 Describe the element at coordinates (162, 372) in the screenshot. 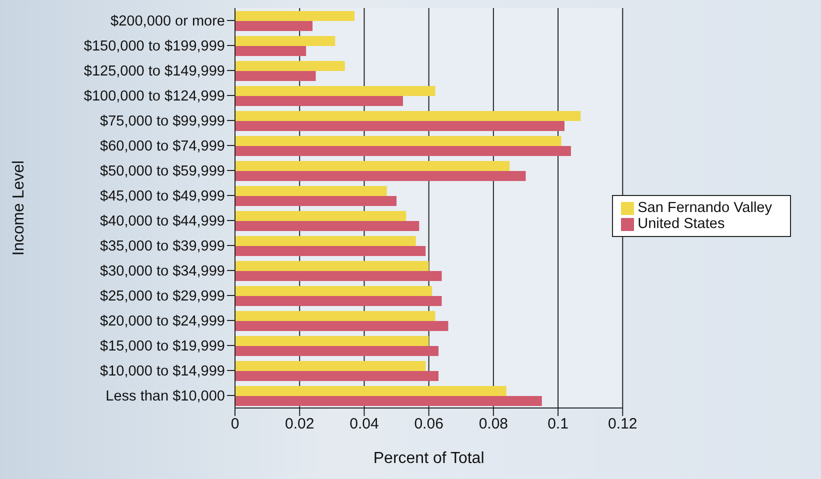

I see `y-tick-label: $10,000 to $14,999` at that location.